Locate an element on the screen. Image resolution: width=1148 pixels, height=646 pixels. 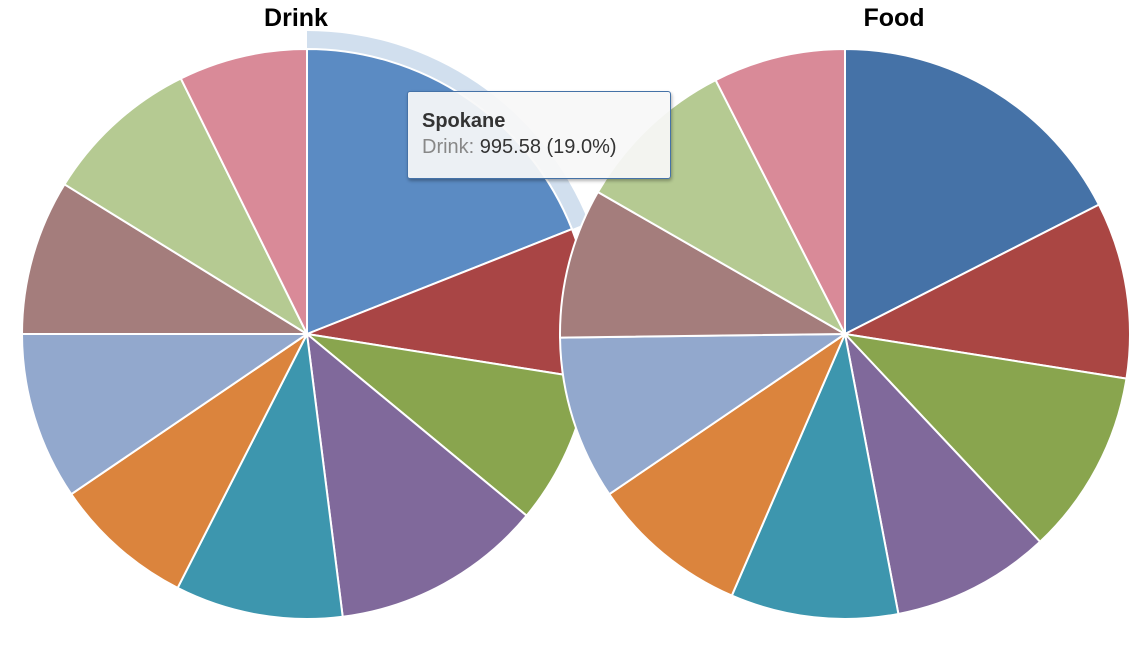
tooltip-title: Spokane is located at coordinates (464, 121).